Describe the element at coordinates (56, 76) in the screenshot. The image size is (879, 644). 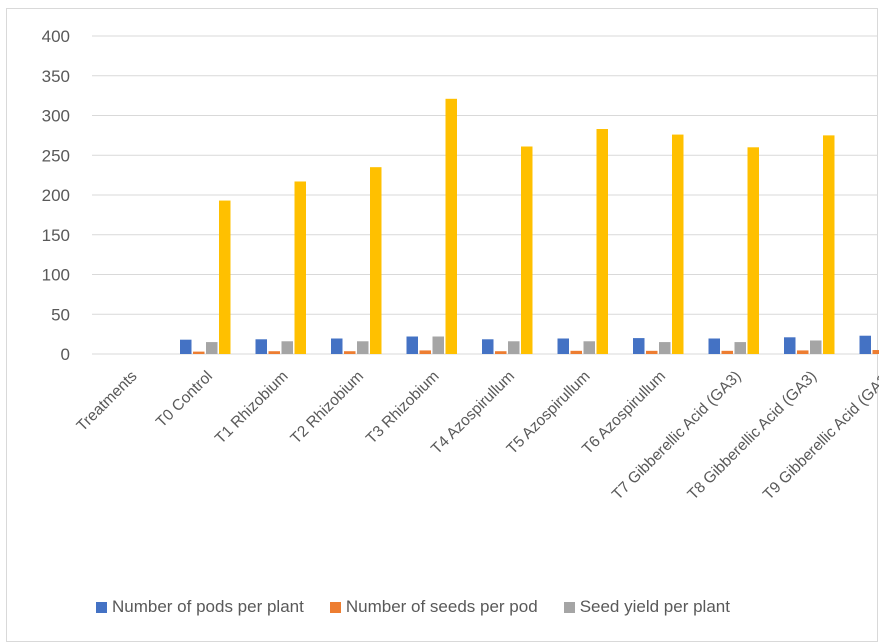
I see `y-tick-label: 350` at that location.